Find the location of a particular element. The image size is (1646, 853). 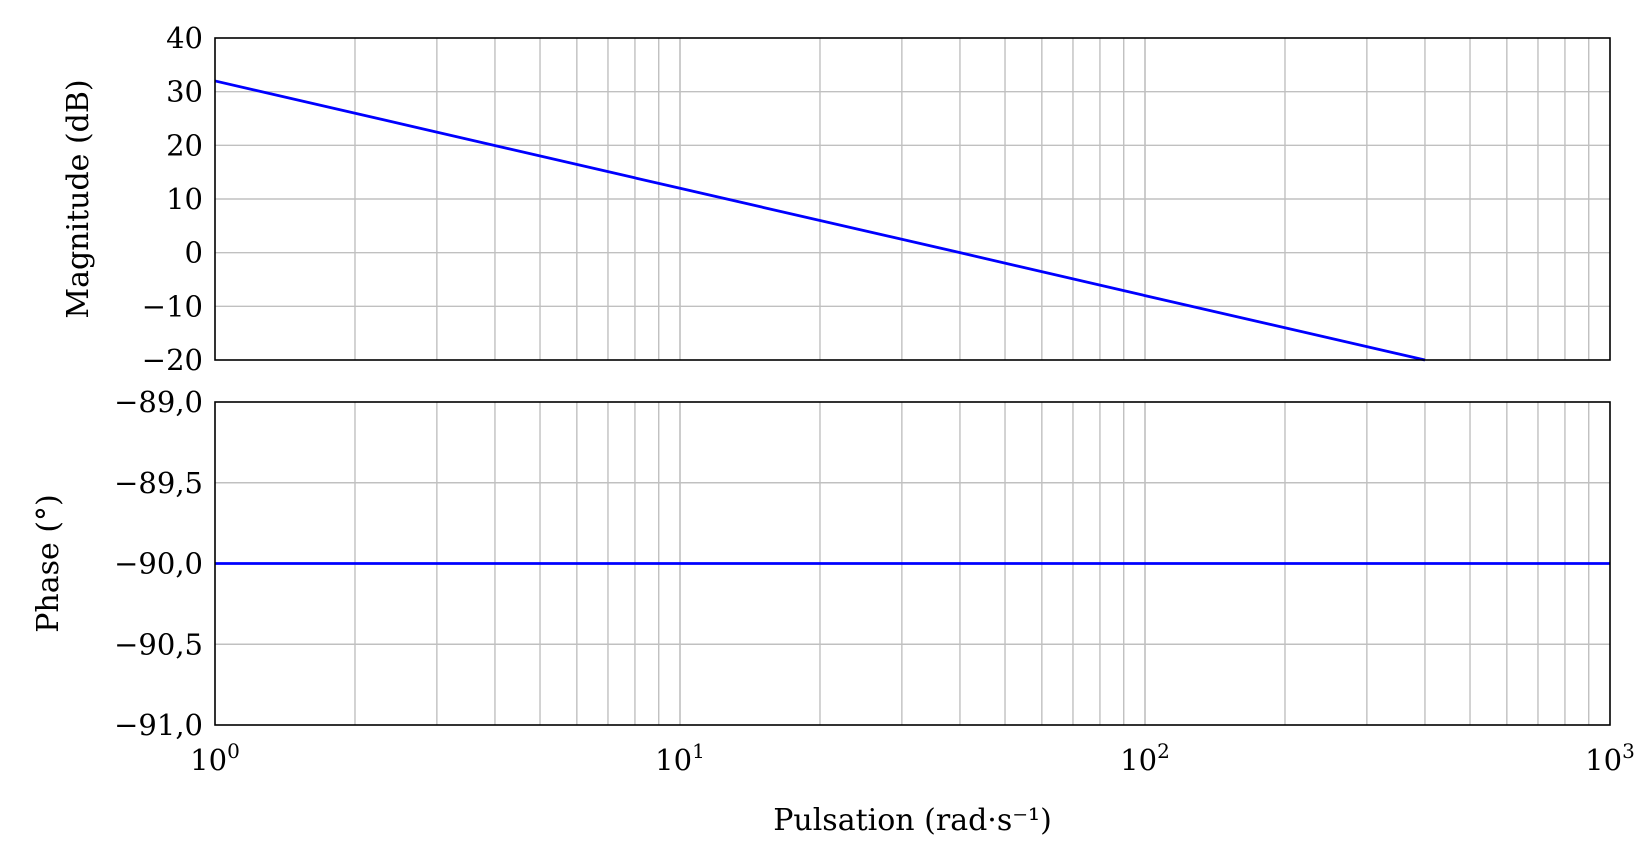

y-tick-label: −90,0 is located at coordinates (158, 564).